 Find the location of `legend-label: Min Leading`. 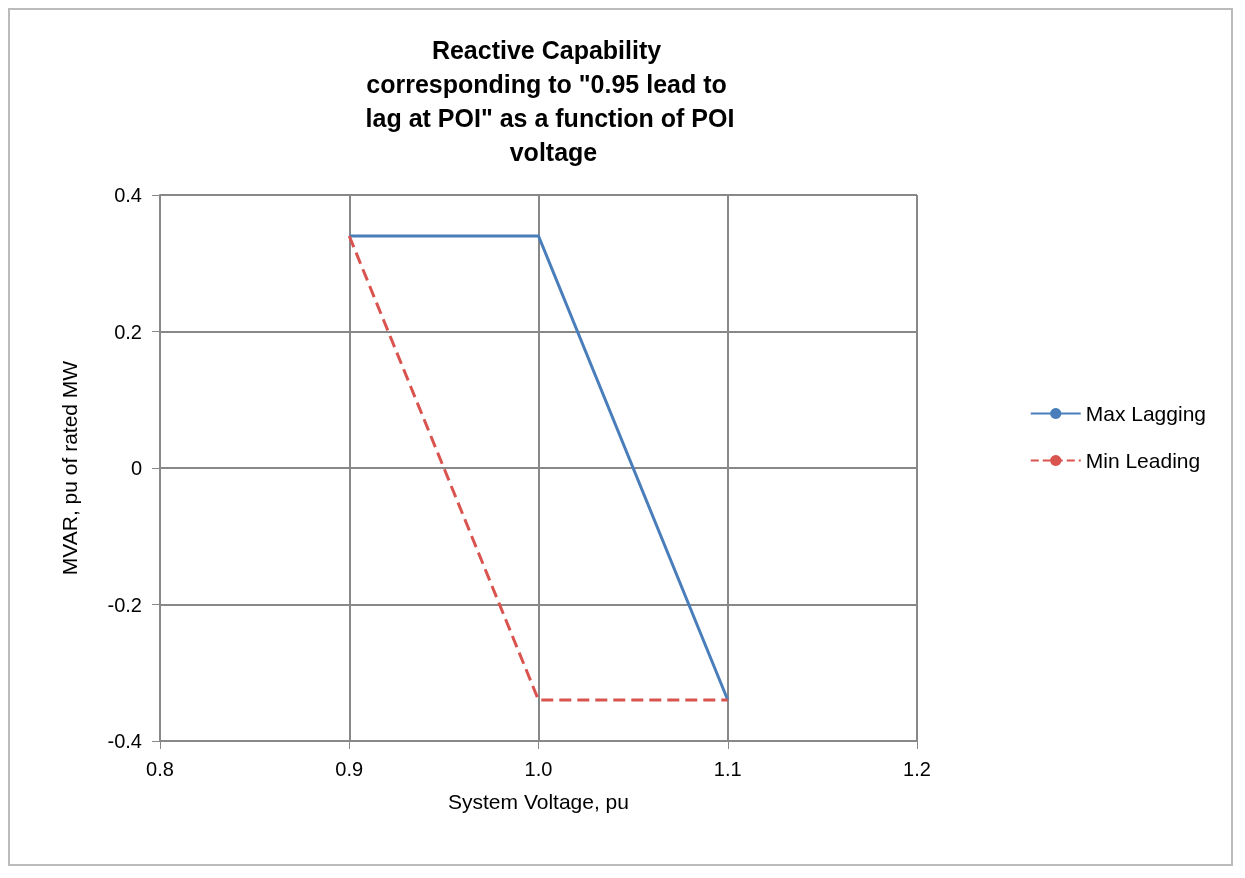

legend-label: Min Leading is located at coordinates (1143, 460).